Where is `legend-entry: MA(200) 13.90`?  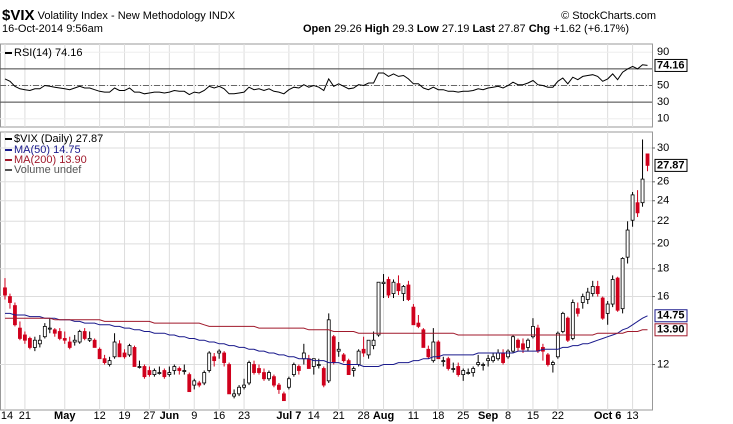
legend-entry: MA(200) 13.90 is located at coordinates (50, 160).